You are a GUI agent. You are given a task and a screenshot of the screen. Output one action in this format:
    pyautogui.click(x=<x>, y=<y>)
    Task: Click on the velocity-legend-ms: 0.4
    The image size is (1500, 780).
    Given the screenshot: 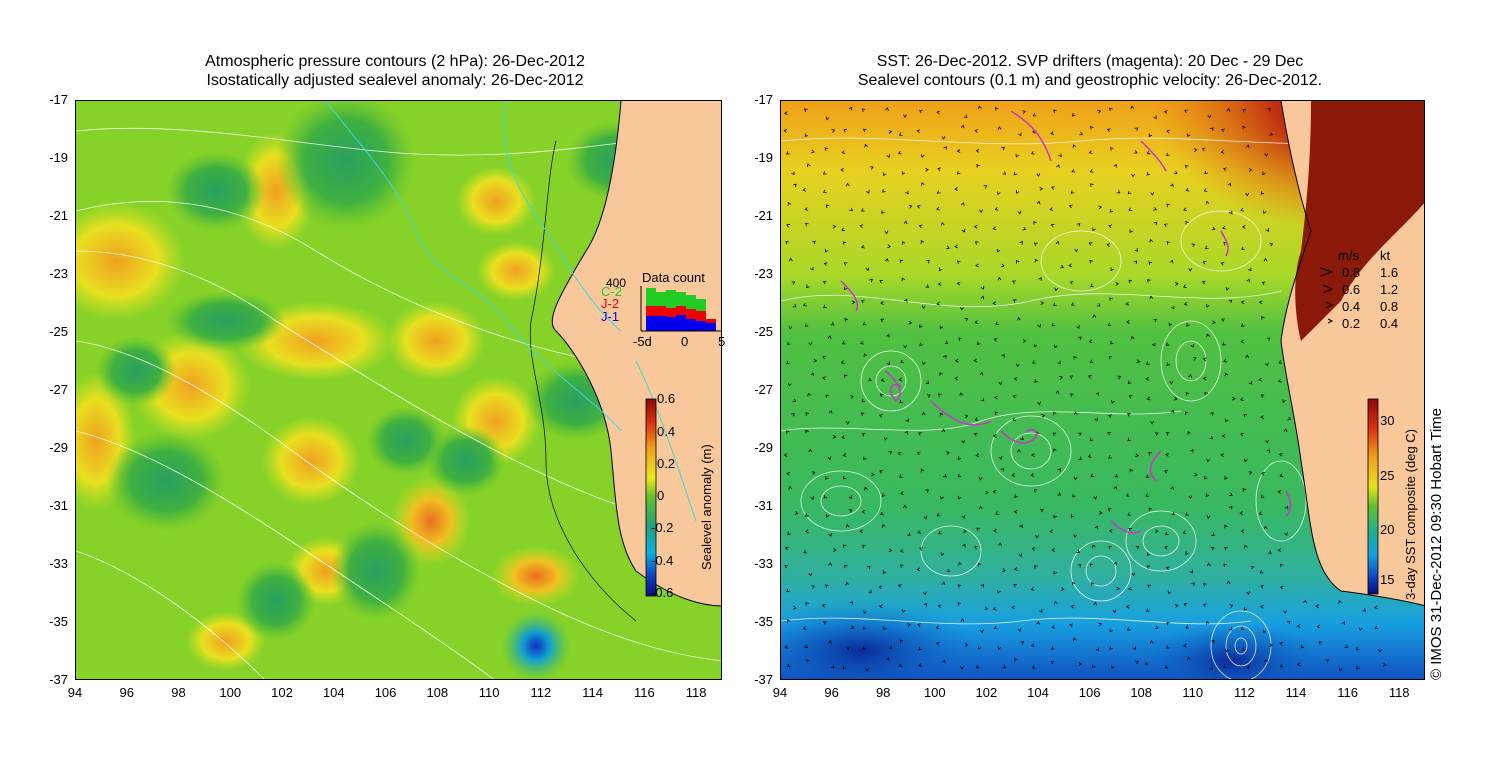 What is the action you would take?
    pyautogui.click(x=1351, y=306)
    